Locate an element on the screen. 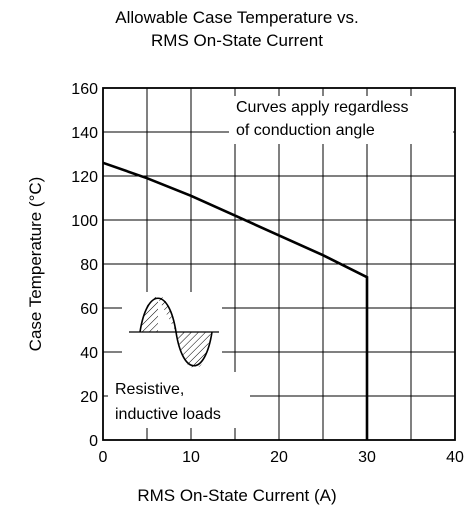 This screenshot has width=474, height=523. chart-title-line1: Allowable Case Temperature vs. is located at coordinates (237, 17).